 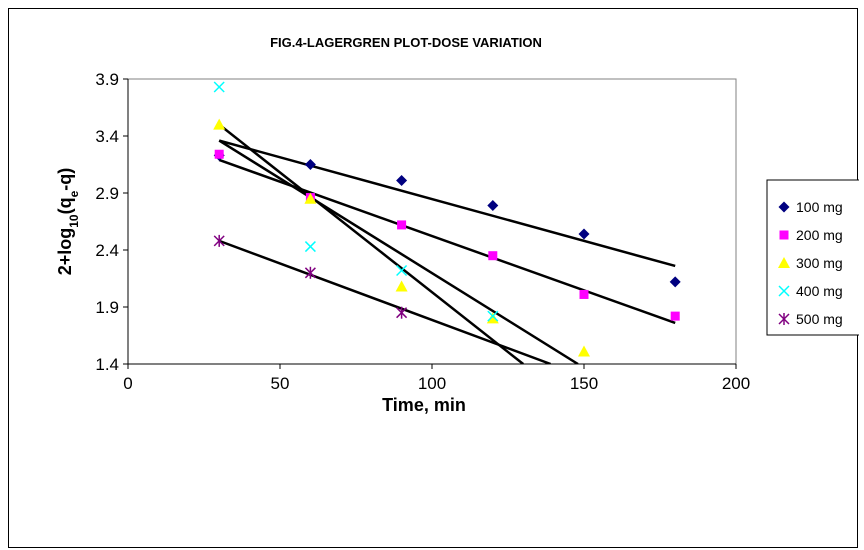 I want to click on legend-item: 500 mg, so click(x=810, y=319).